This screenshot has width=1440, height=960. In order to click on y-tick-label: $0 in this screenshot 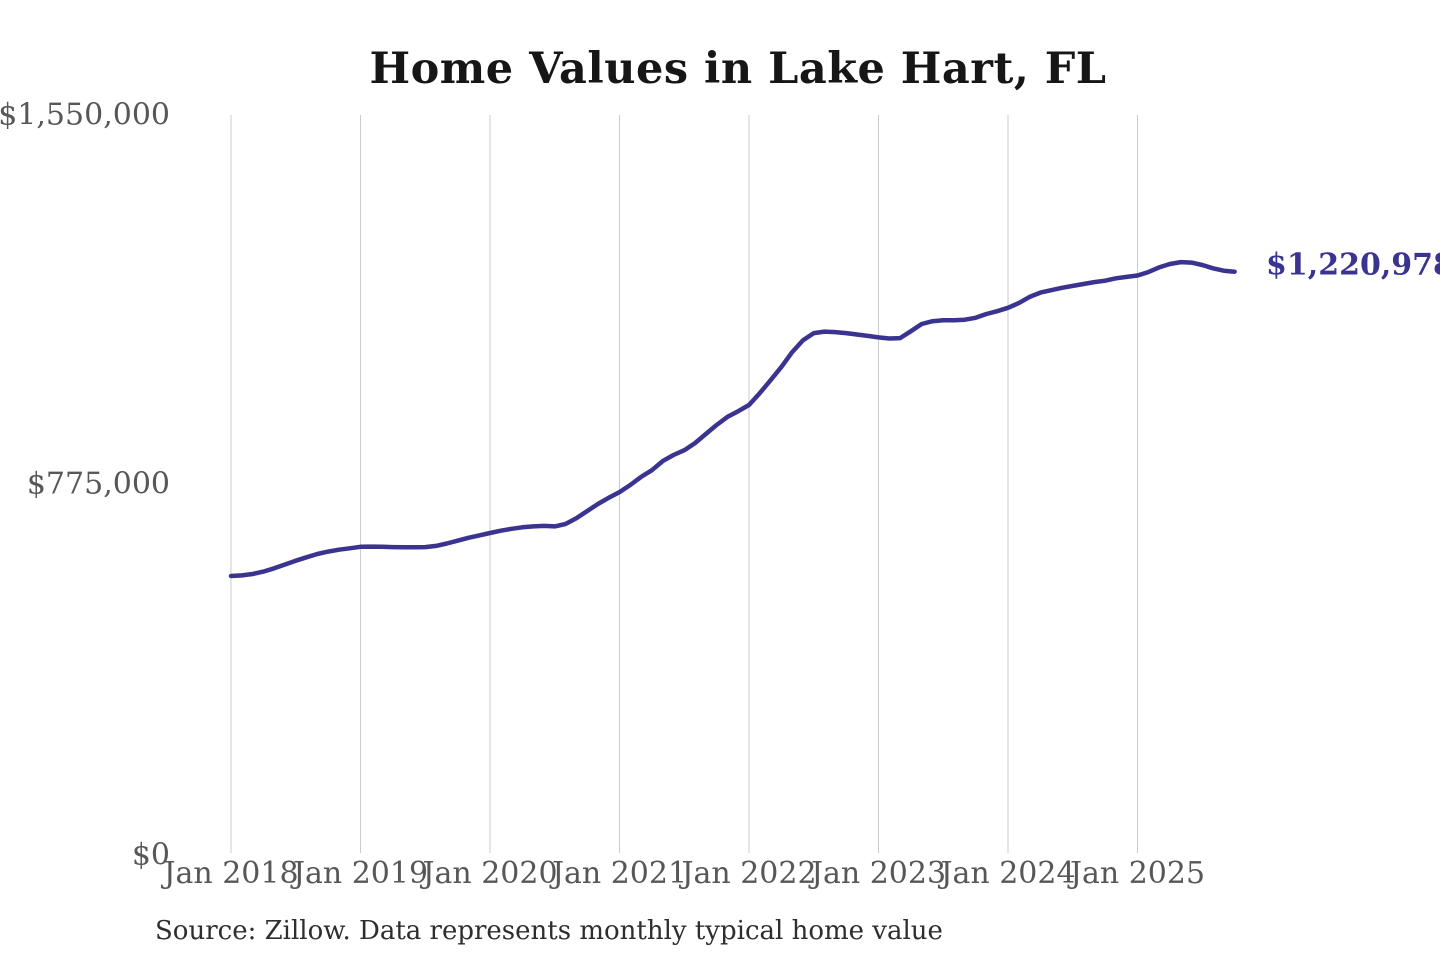, I will do `click(150, 855)`.